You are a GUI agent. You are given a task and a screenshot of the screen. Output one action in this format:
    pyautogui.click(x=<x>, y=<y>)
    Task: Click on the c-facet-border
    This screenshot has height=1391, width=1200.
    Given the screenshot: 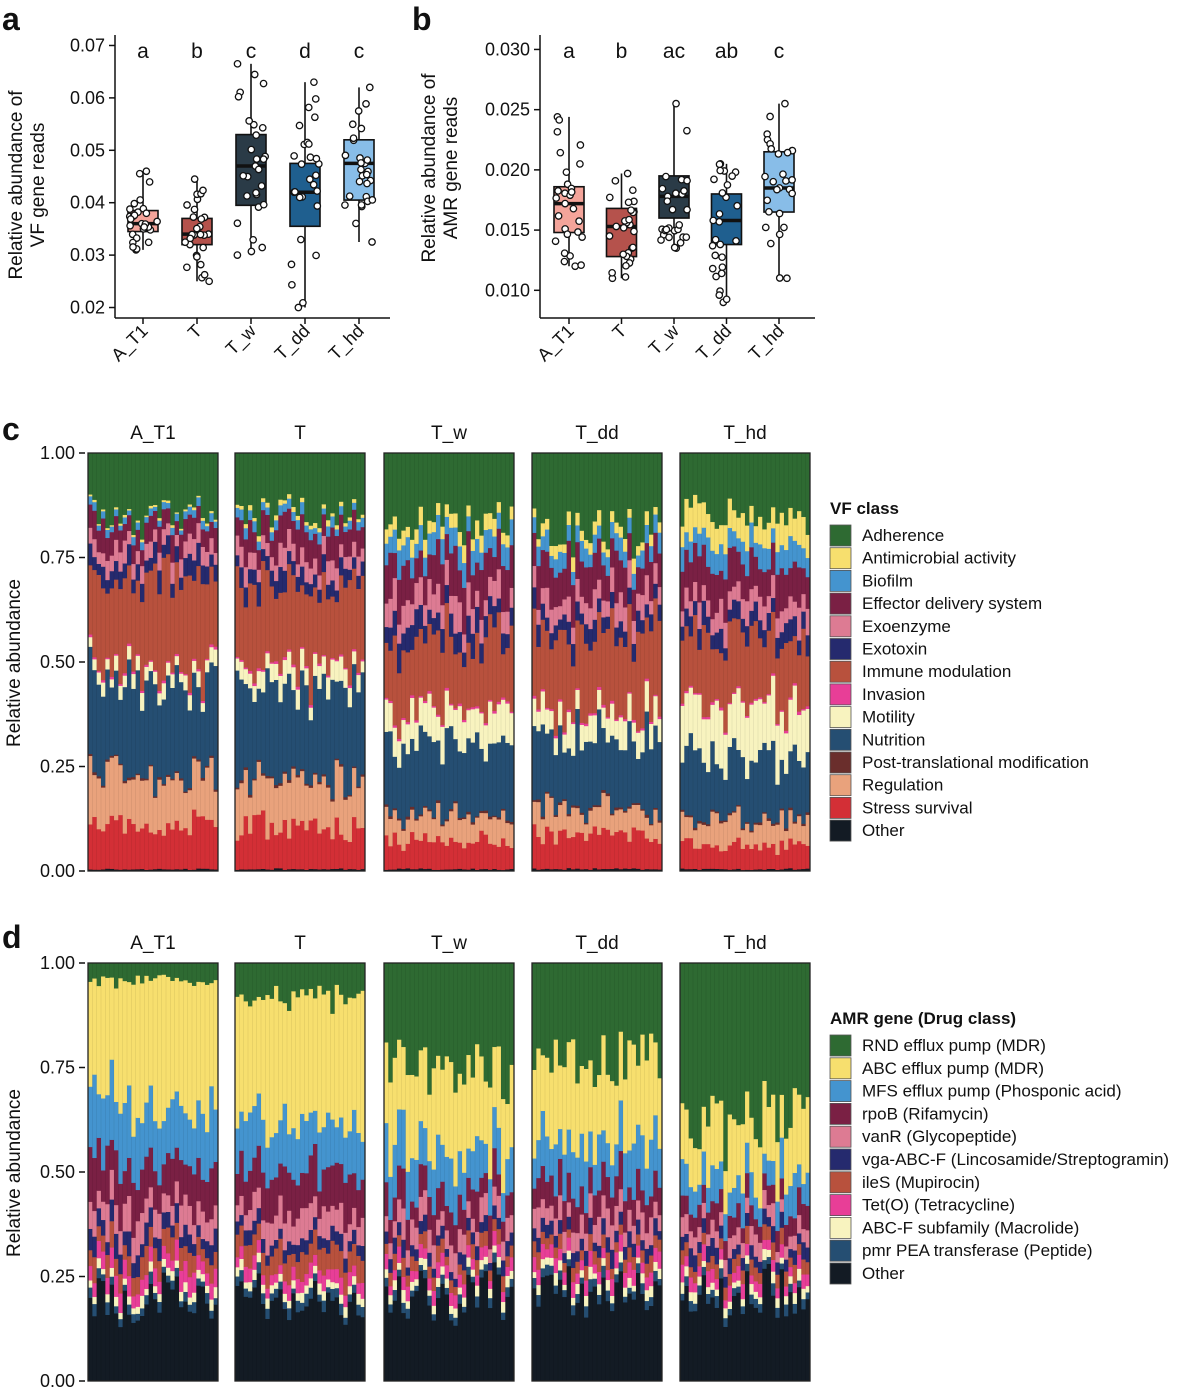 What is the action you would take?
    pyautogui.click(x=745, y=662)
    